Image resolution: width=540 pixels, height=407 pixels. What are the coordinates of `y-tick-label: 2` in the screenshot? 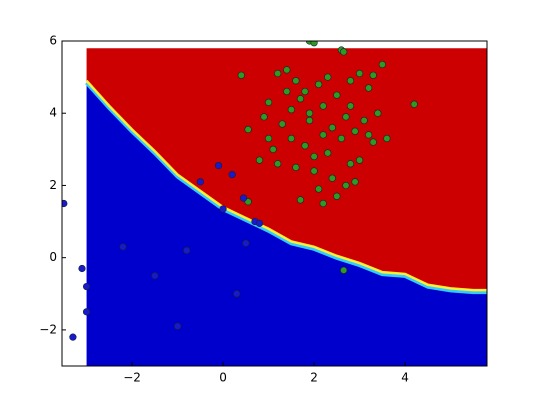 It's located at (53, 185).